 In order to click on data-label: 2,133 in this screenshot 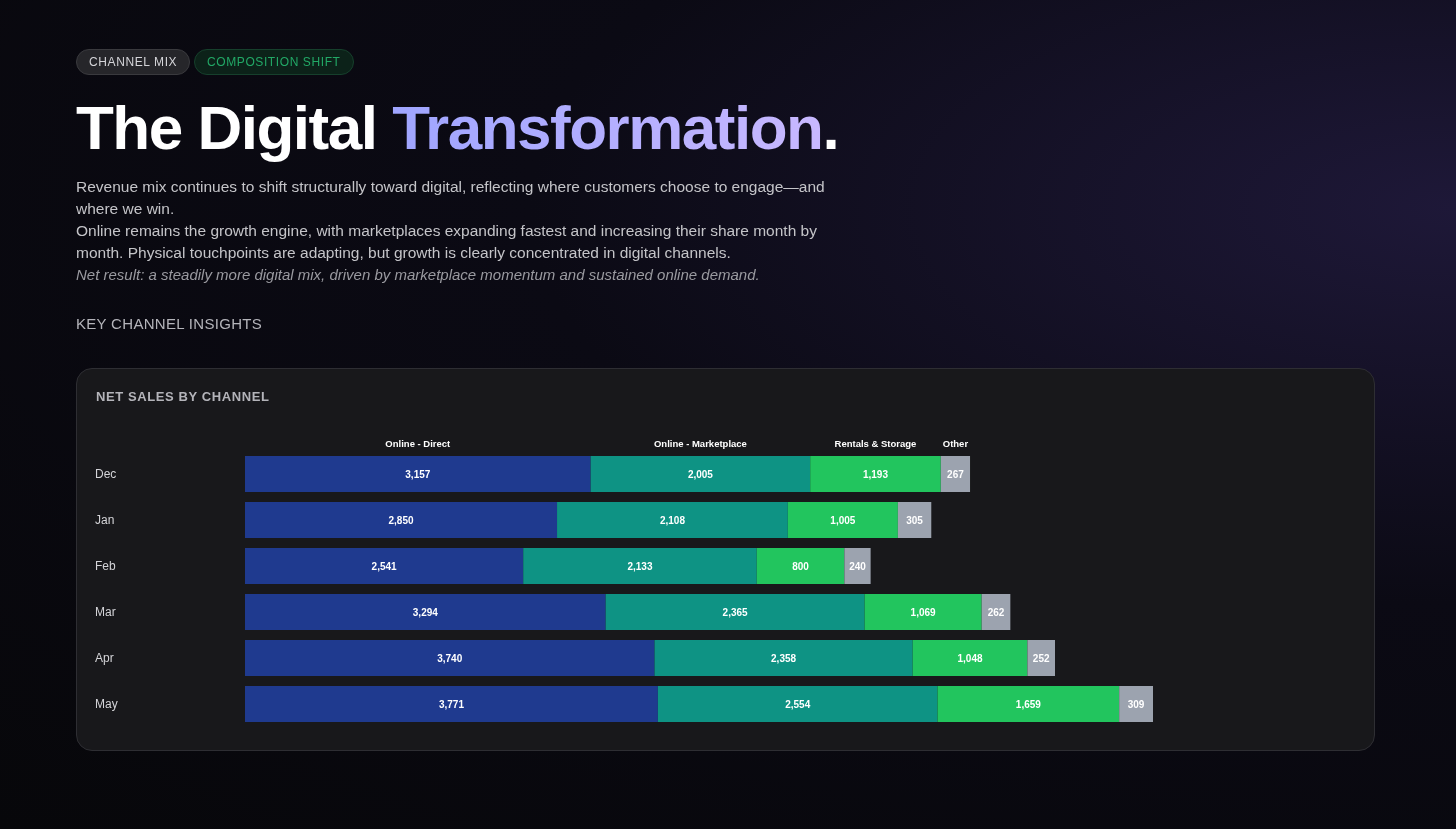, I will do `click(640, 566)`.